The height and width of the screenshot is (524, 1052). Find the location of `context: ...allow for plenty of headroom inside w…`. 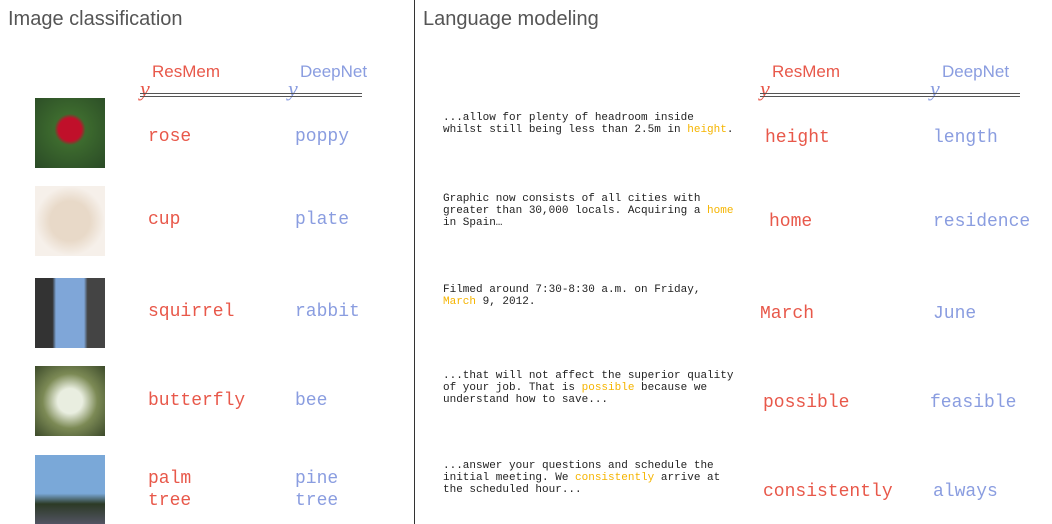

context: ...allow for plenty of headroom inside w… is located at coordinates (590, 124).